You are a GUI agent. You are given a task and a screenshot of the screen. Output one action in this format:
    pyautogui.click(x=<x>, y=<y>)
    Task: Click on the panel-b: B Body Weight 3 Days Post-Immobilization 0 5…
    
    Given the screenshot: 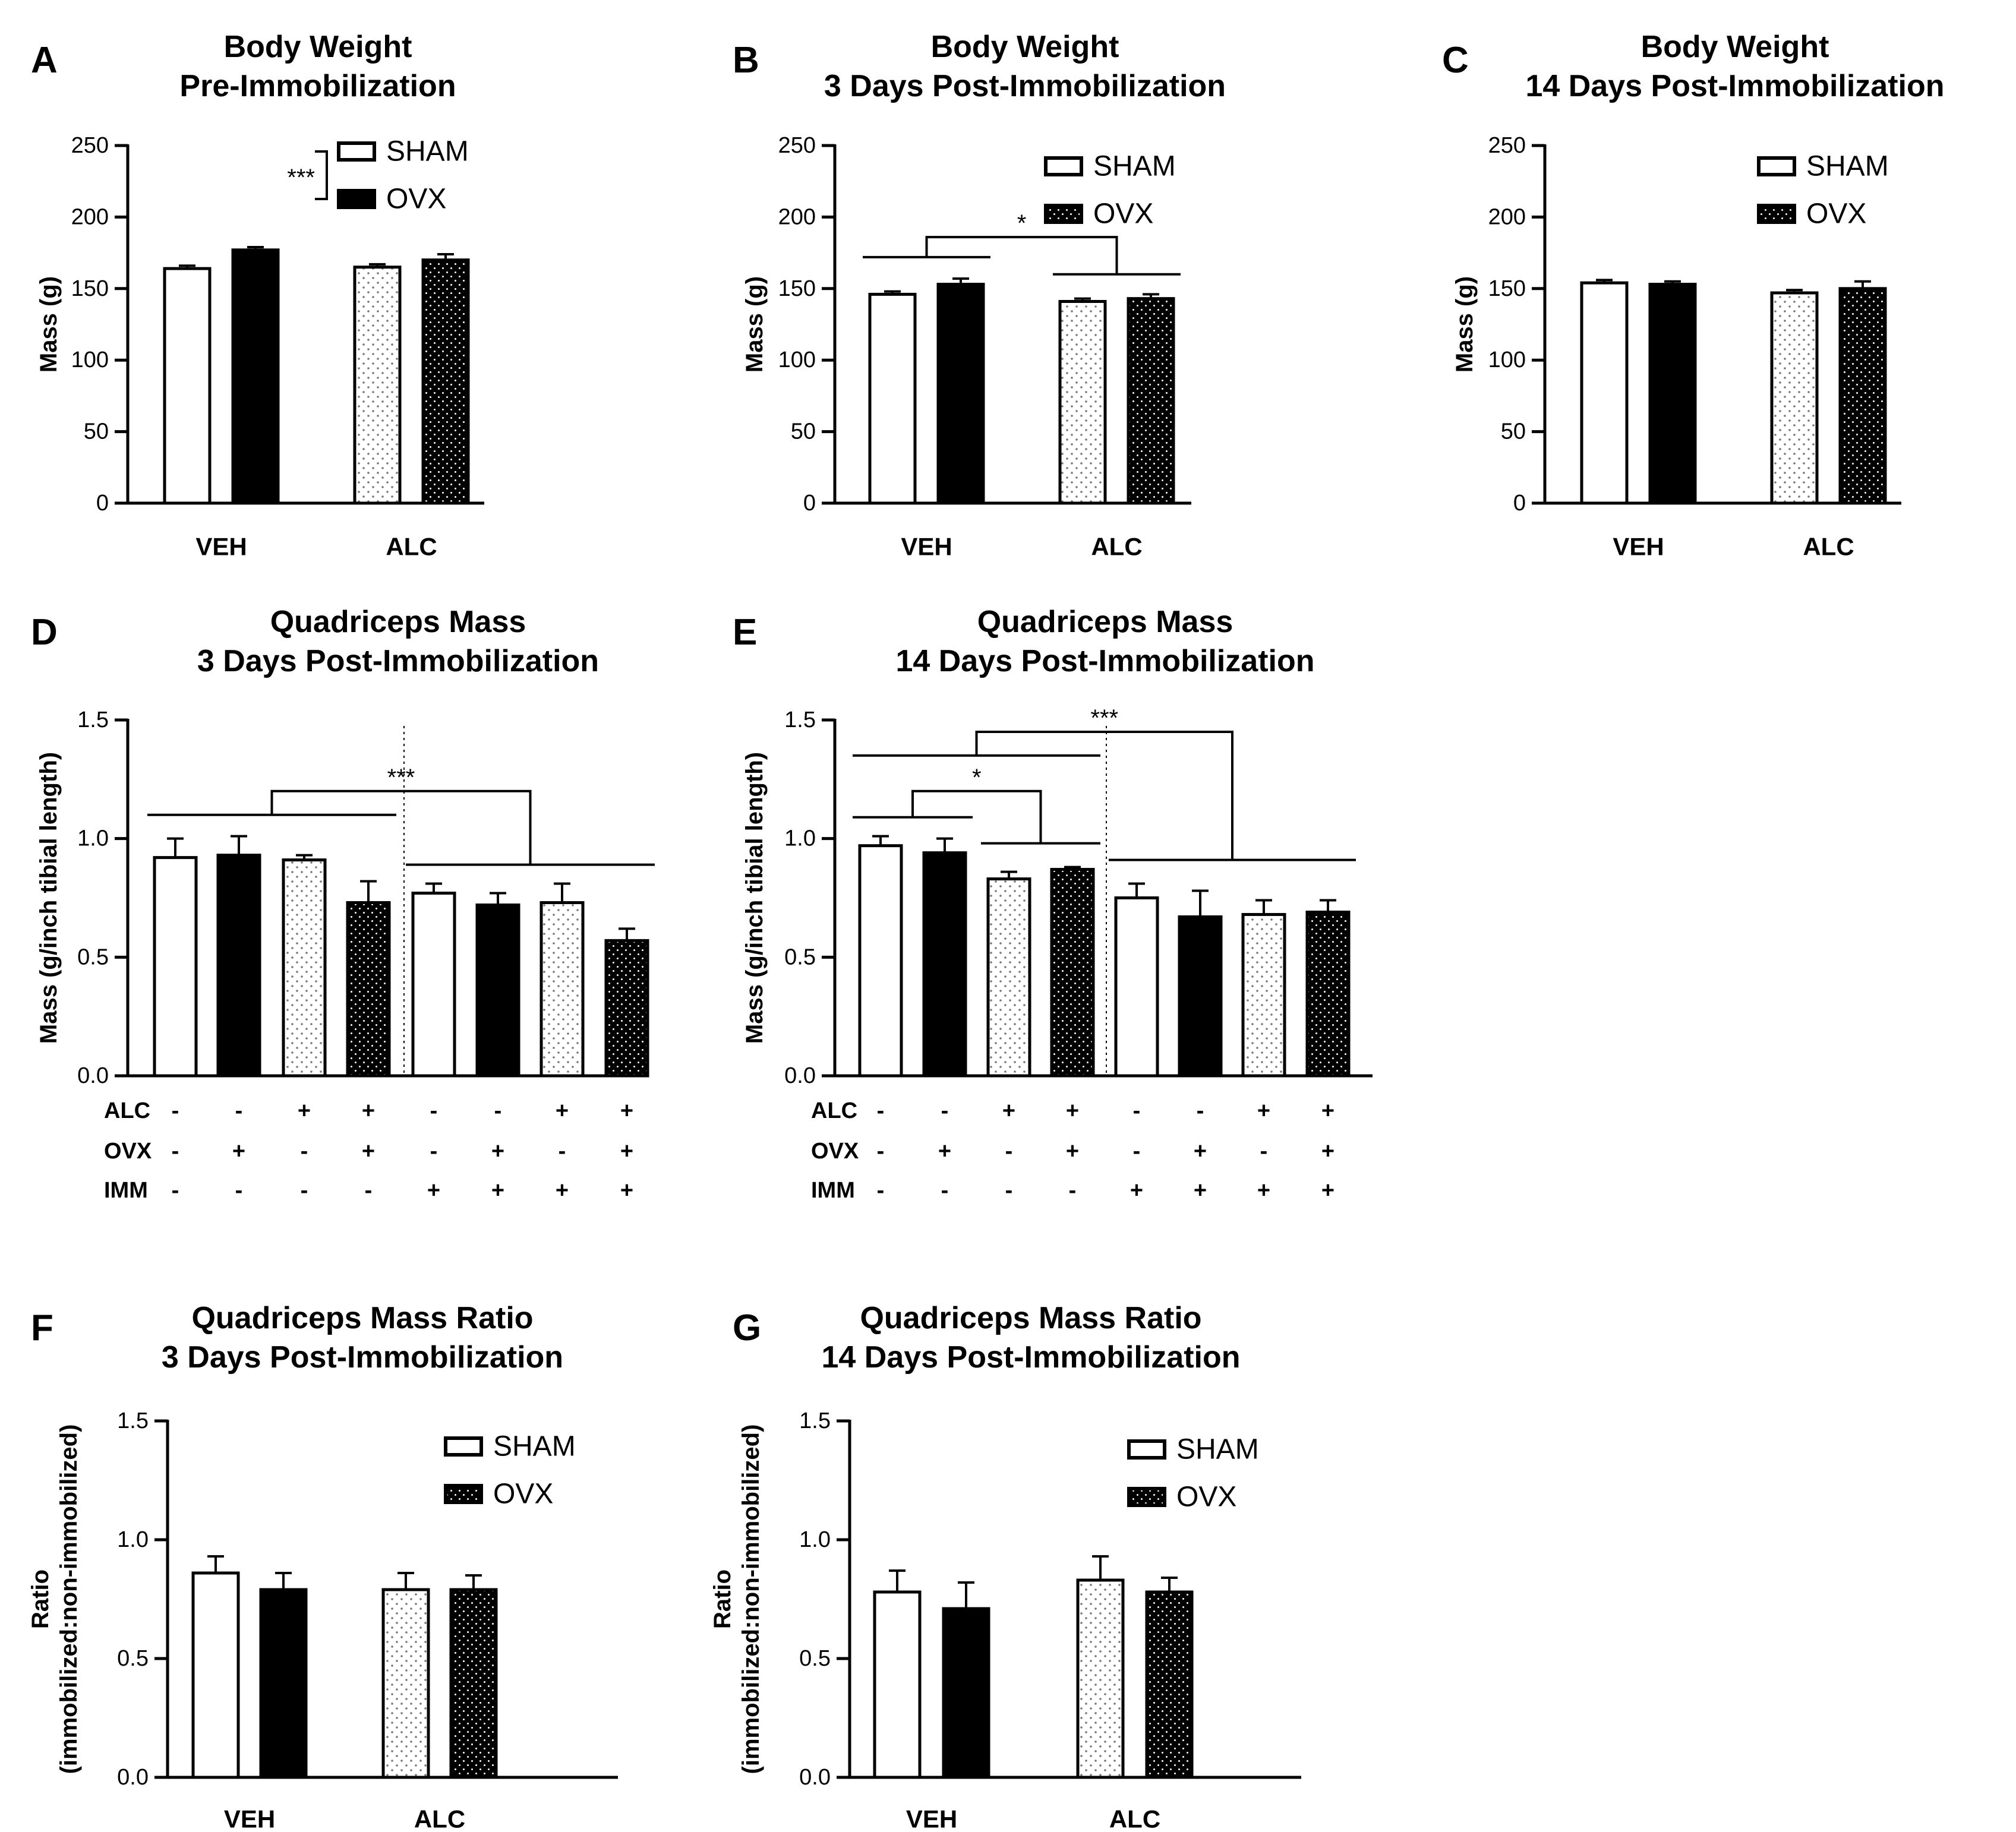 What is the action you would take?
    pyautogui.click(x=979, y=295)
    